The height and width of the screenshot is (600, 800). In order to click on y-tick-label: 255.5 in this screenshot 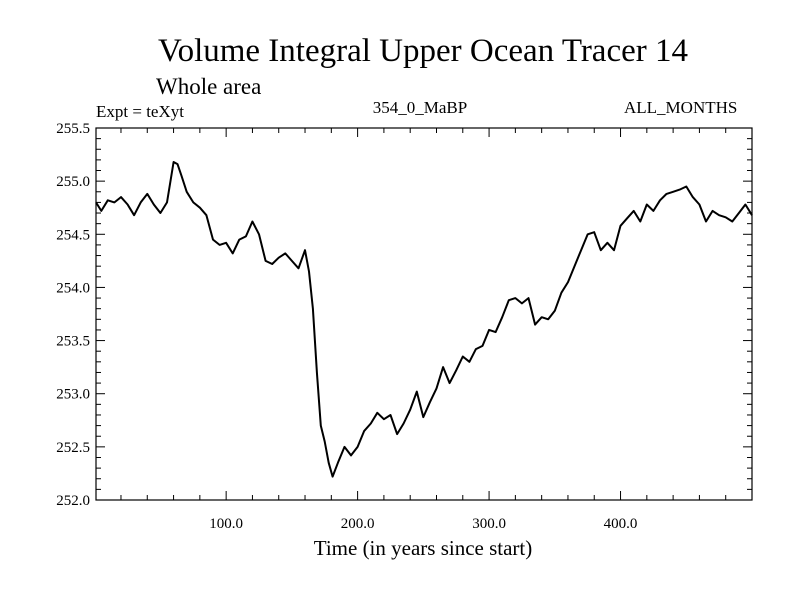, I will do `click(73, 129)`.